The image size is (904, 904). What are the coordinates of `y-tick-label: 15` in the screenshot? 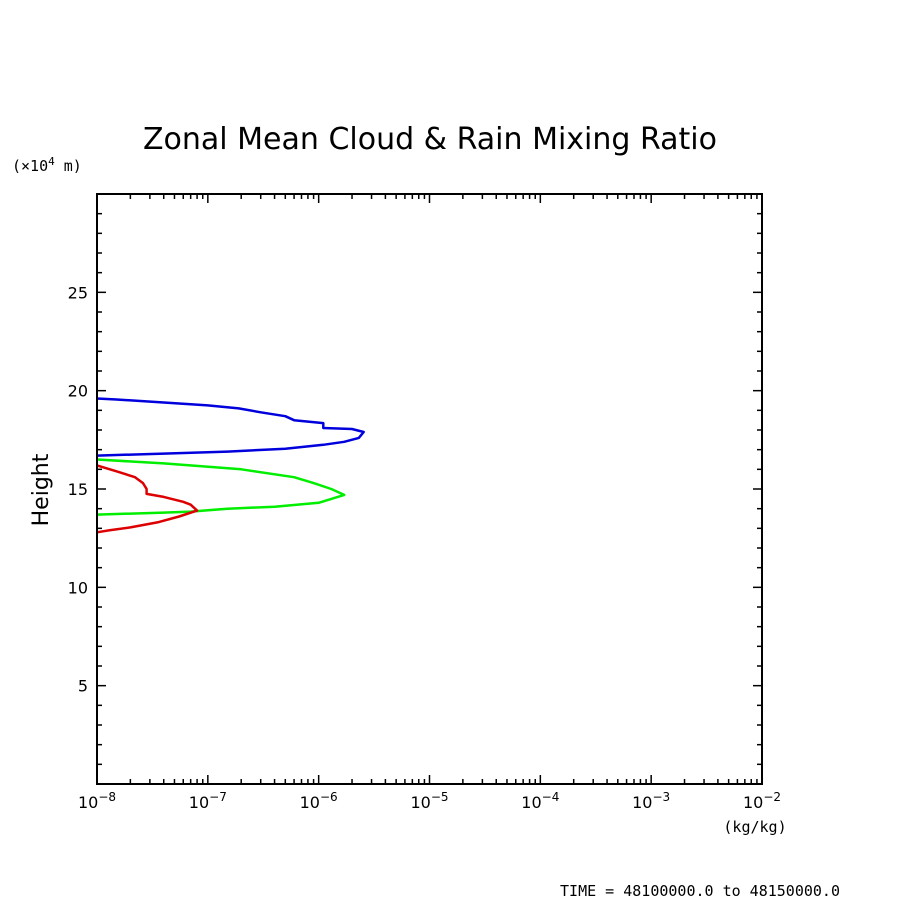 It's located at (78, 489).